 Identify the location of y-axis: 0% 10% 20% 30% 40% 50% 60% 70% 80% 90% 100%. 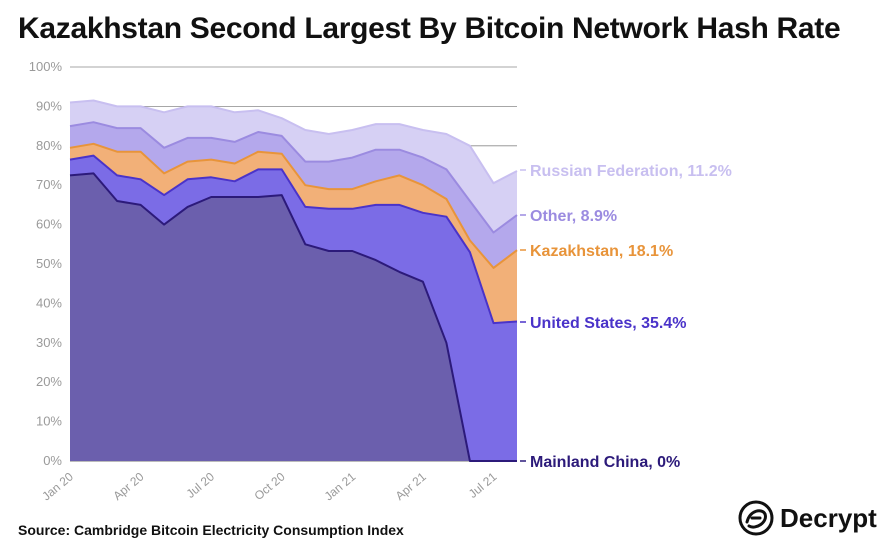
(46, 263).